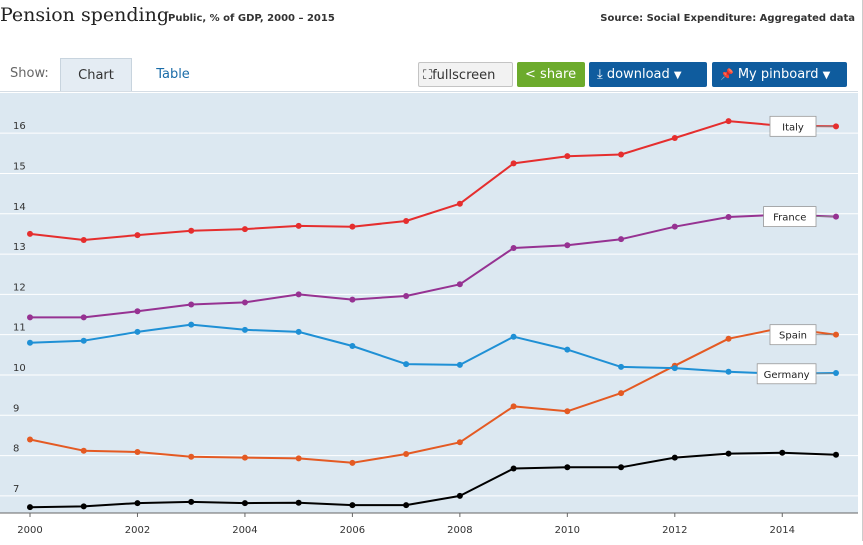  Describe the element at coordinates (600, 74) in the screenshot. I see `download-icon: ⤓` at that location.